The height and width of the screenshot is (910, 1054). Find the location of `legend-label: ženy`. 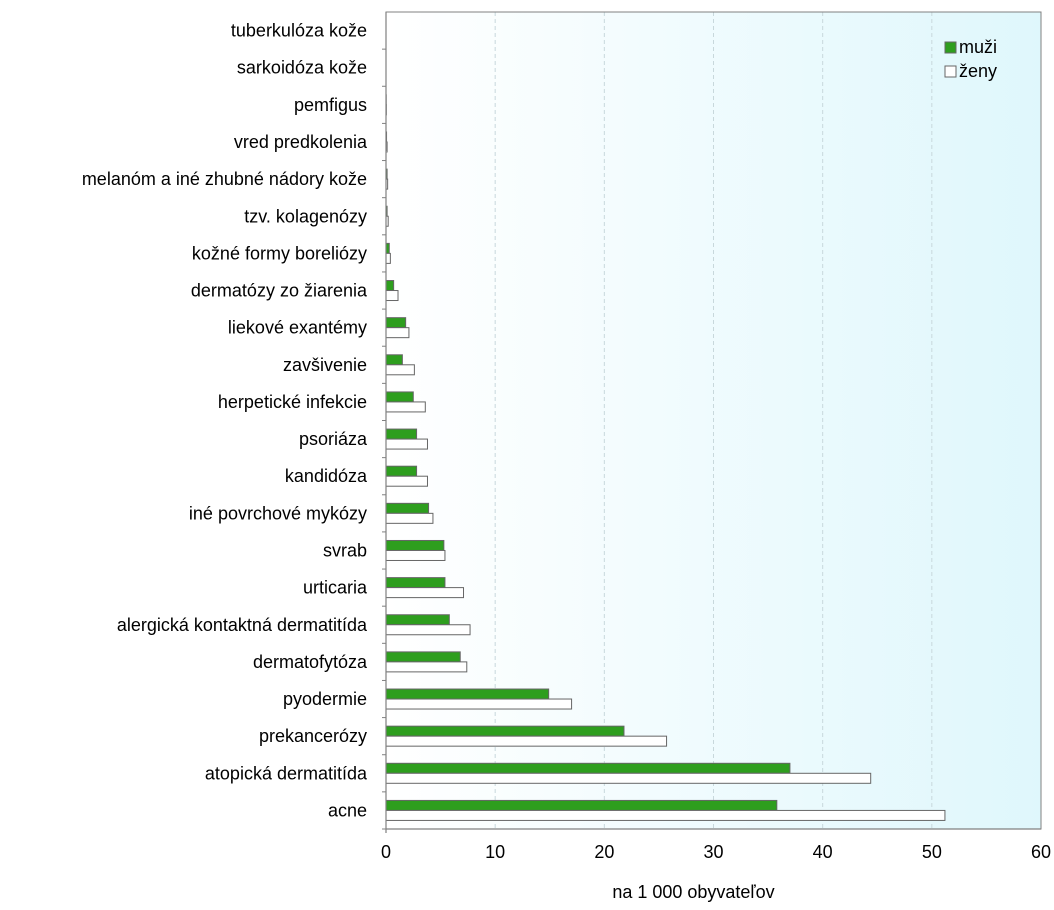

legend-label: ženy is located at coordinates (978, 71).